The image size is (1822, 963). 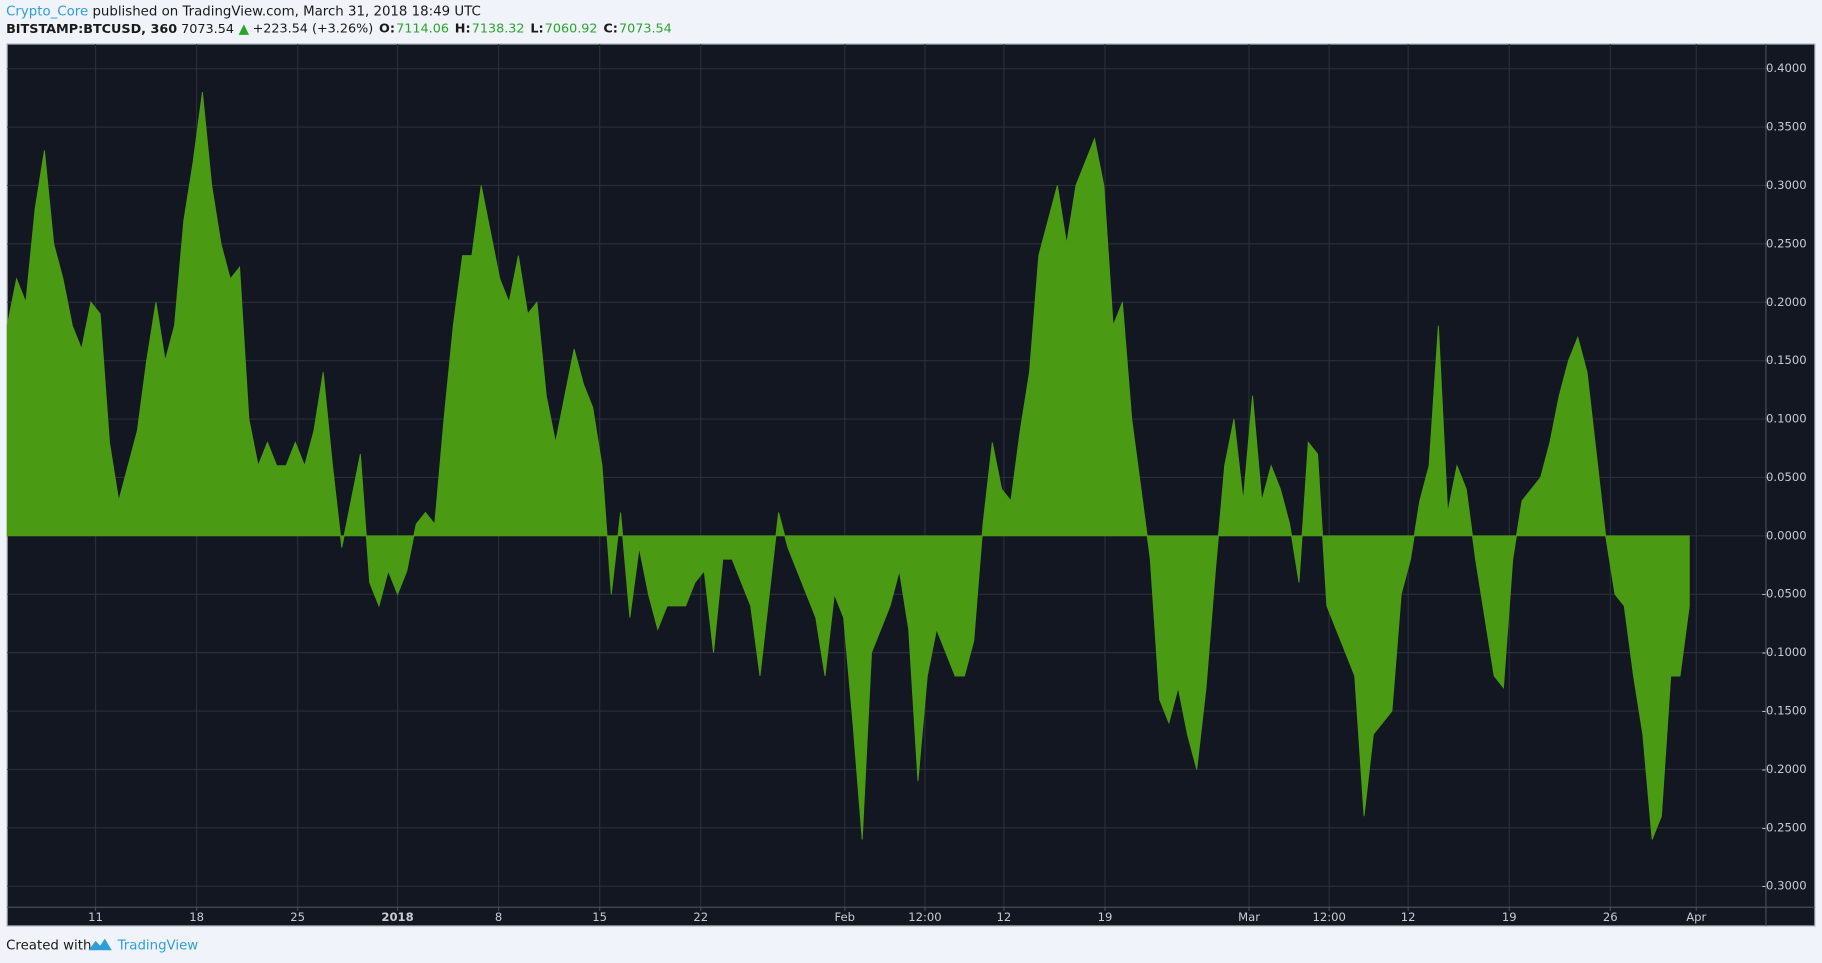 What do you see at coordinates (1784, 827) in the screenshot?
I see `y-tick-label: -0.2500` at bounding box center [1784, 827].